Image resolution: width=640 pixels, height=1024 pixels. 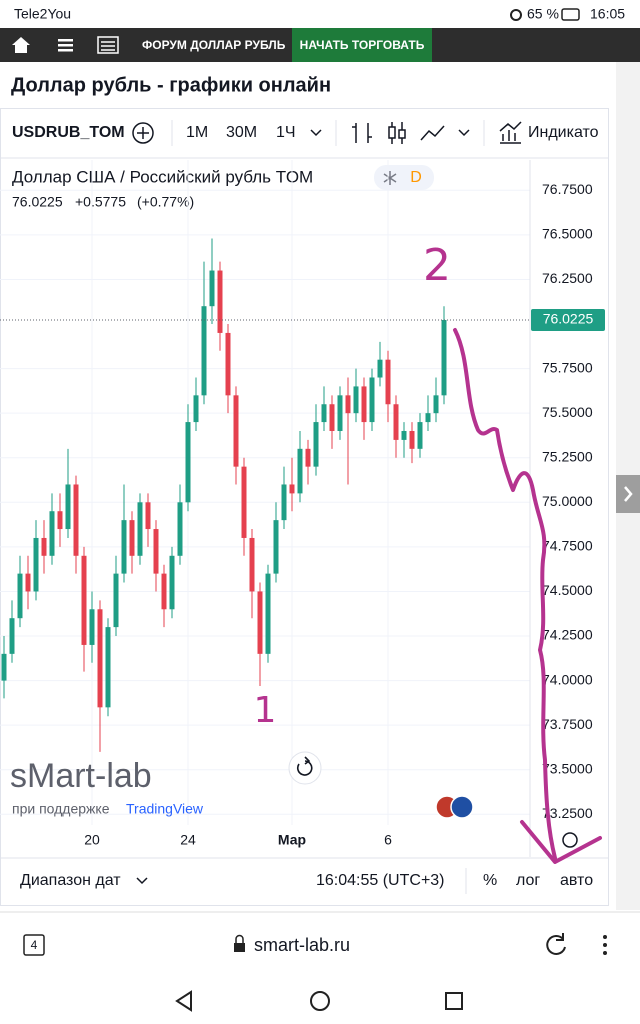 What do you see at coordinates (61, 809) in the screenshot?
I see `credit: при поддержке` at bounding box center [61, 809].